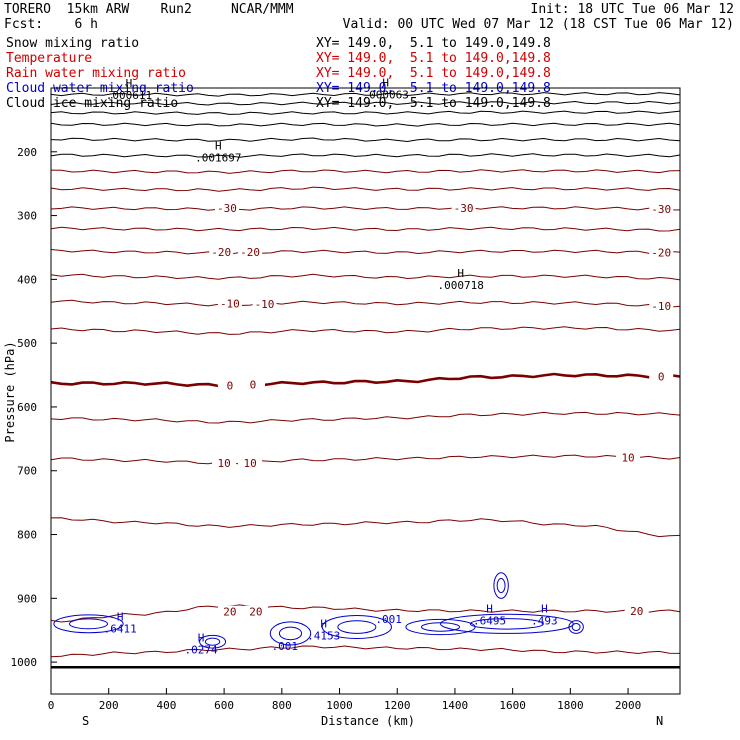 This screenshot has width=740, height=740. Describe the element at coordinates (323, 635) in the screenshot. I see `extremum-value: .4153` at that location.